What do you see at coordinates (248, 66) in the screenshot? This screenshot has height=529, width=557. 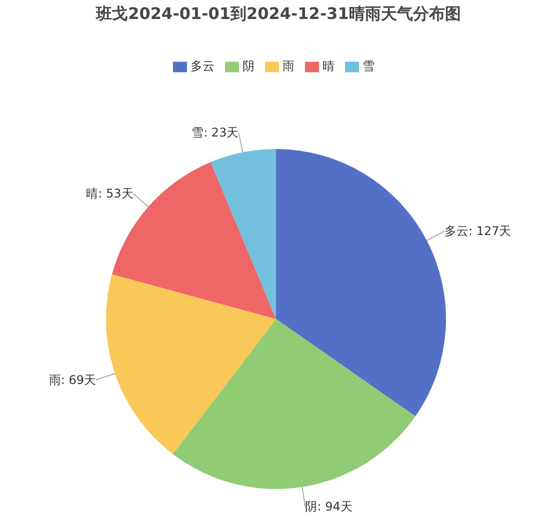 I see `legend-label: 阴` at bounding box center [248, 66].